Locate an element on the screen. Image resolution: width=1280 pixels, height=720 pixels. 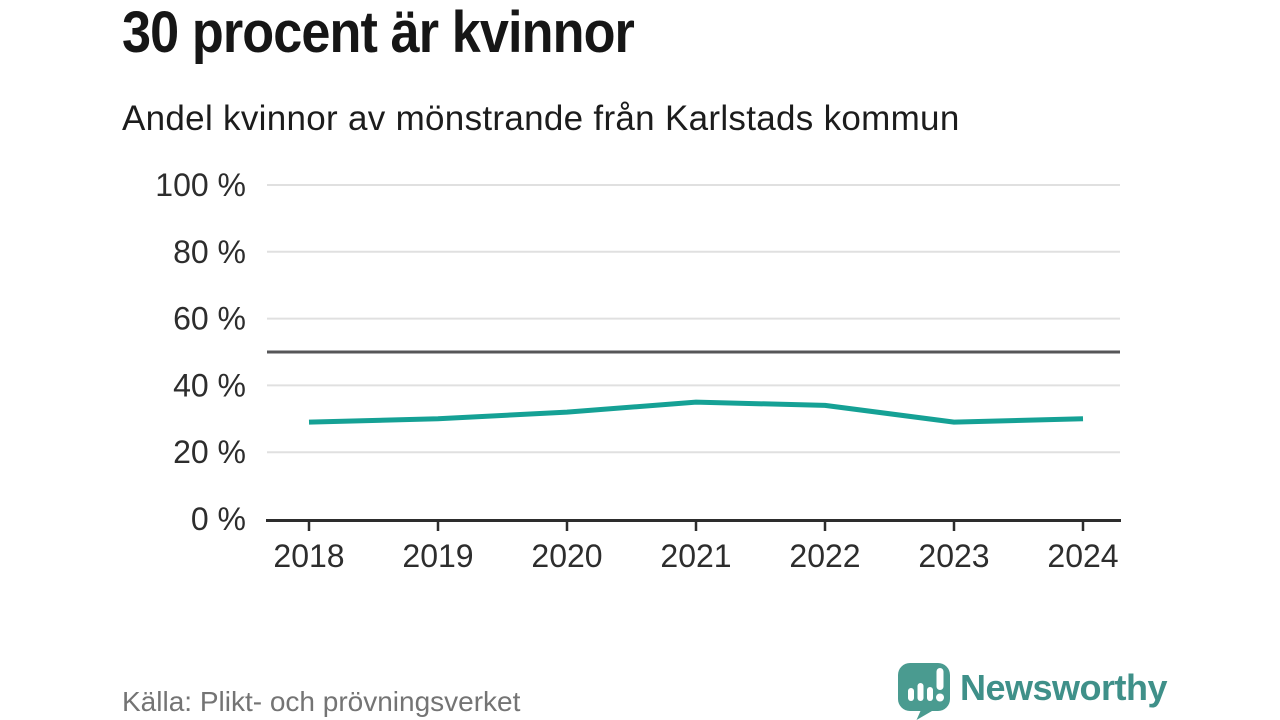
newsworthy-logo: Newsworthy is located at coordinates (1033, 691).